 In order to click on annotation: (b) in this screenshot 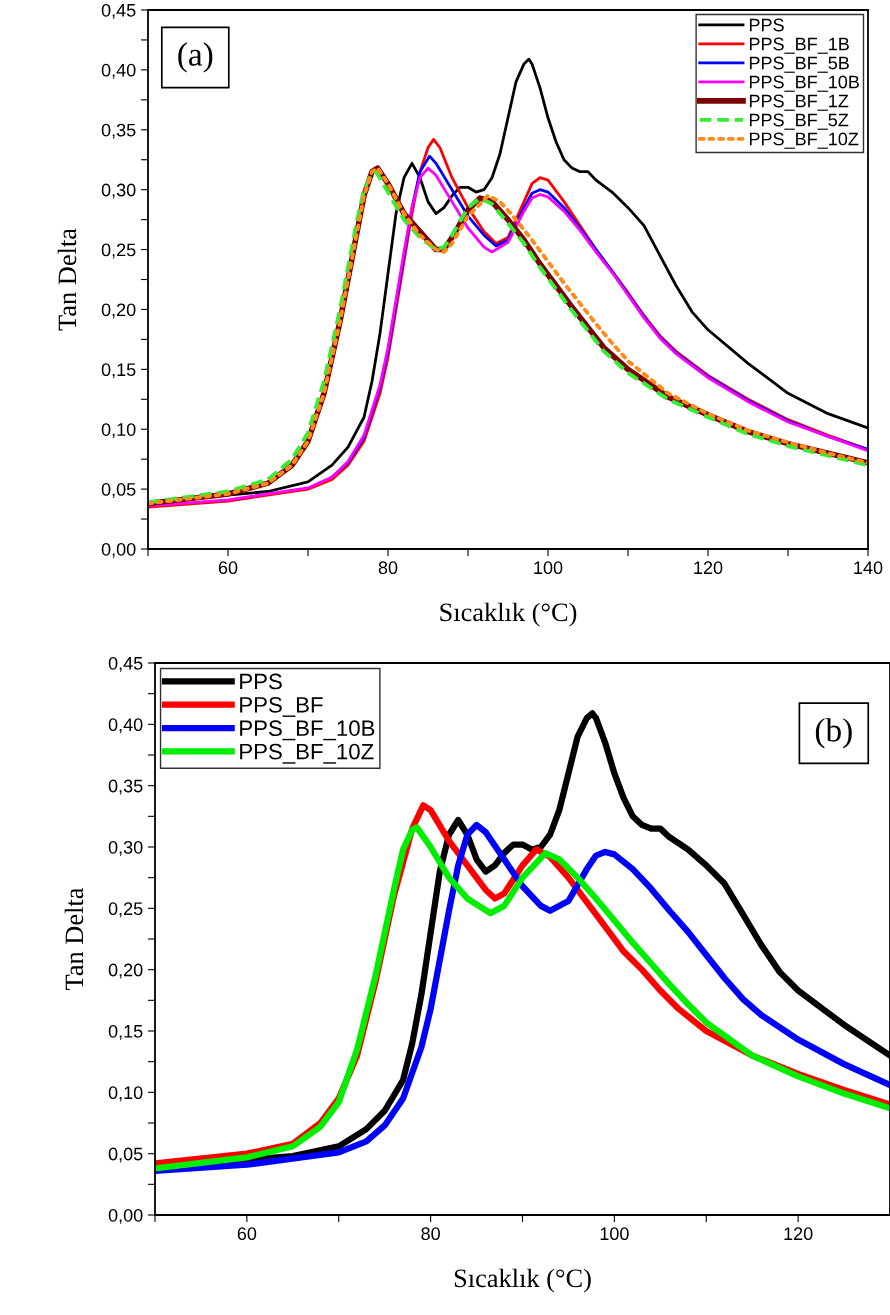, I will do `click(833, 733)`.